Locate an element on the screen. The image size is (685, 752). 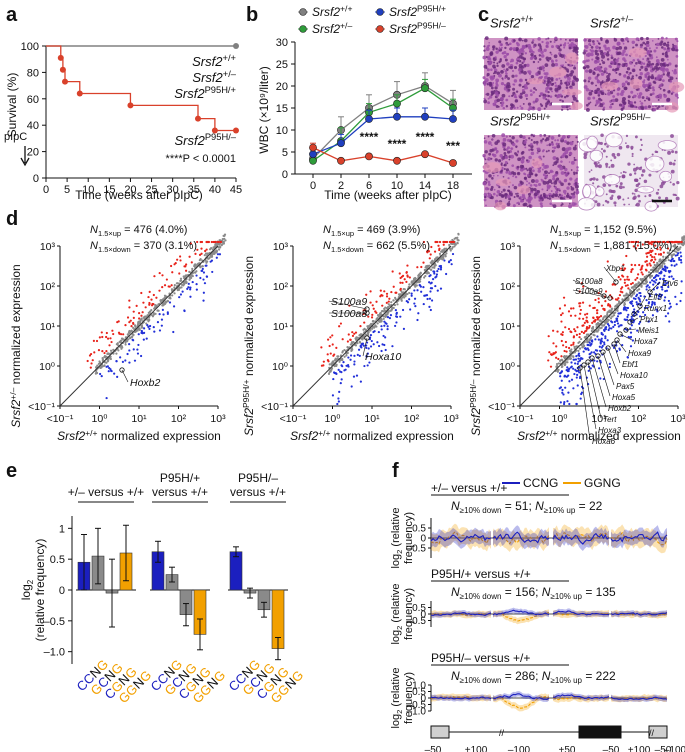
b-legend-p95h-null-sup: P95H/– is located at coordinates (431, 25).